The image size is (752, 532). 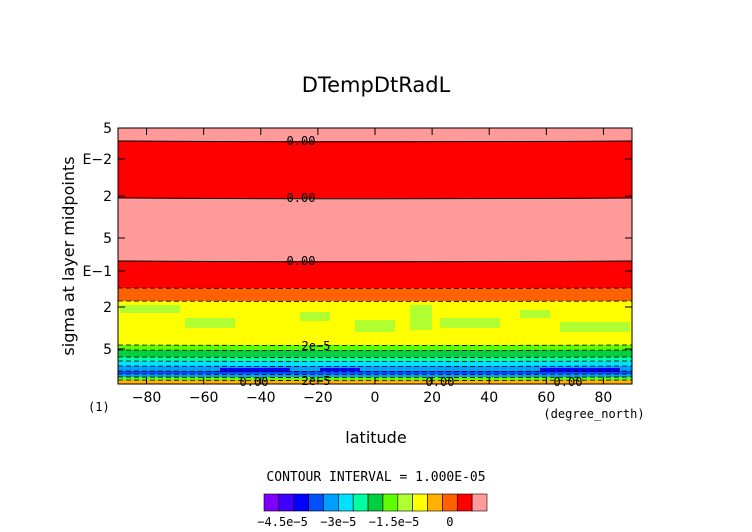 I want to click on x-tick-label: −40, so click(x=261, y=398).